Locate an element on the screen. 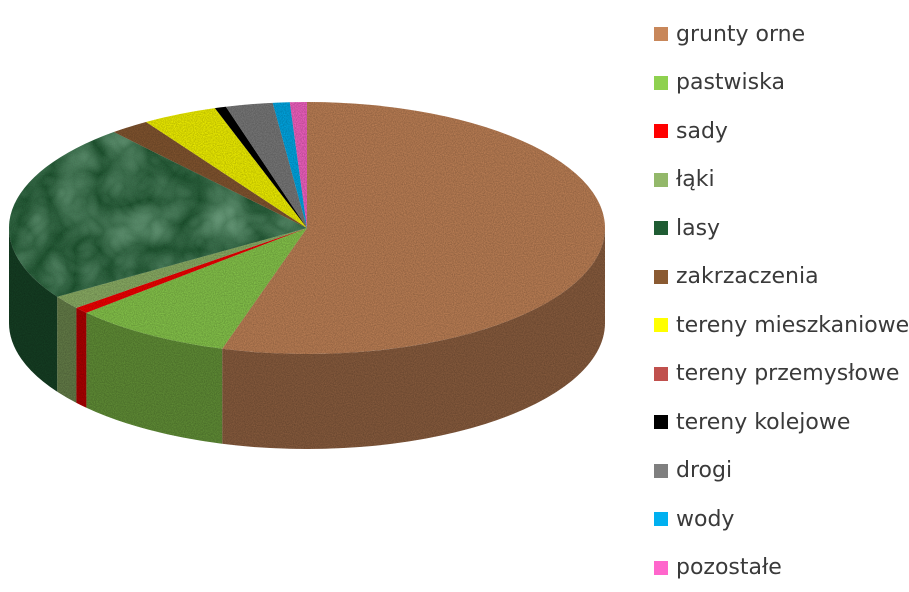 Image resolution: width=909 pixels, height=592 pixels. legend-item-lasy: lasy is located at coordinates (781, 228).